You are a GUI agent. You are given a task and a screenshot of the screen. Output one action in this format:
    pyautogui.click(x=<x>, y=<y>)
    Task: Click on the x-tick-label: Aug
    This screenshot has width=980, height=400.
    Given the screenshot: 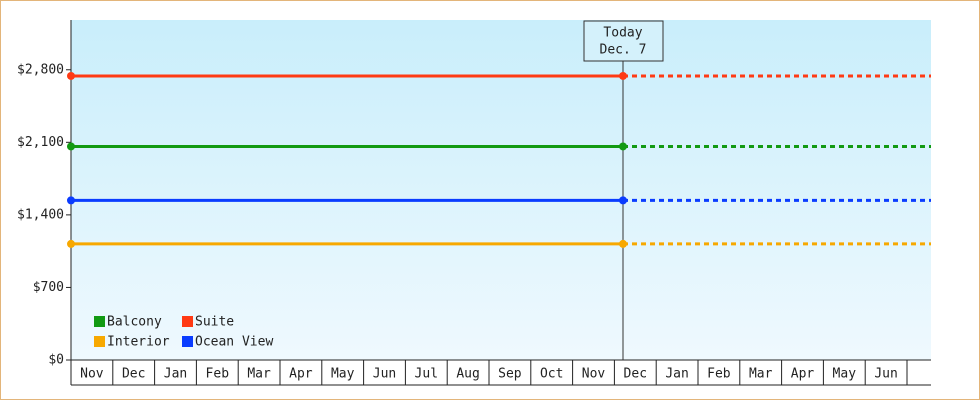 What is the action you would take?
    pyautogui.click(x=467, y=374)
    